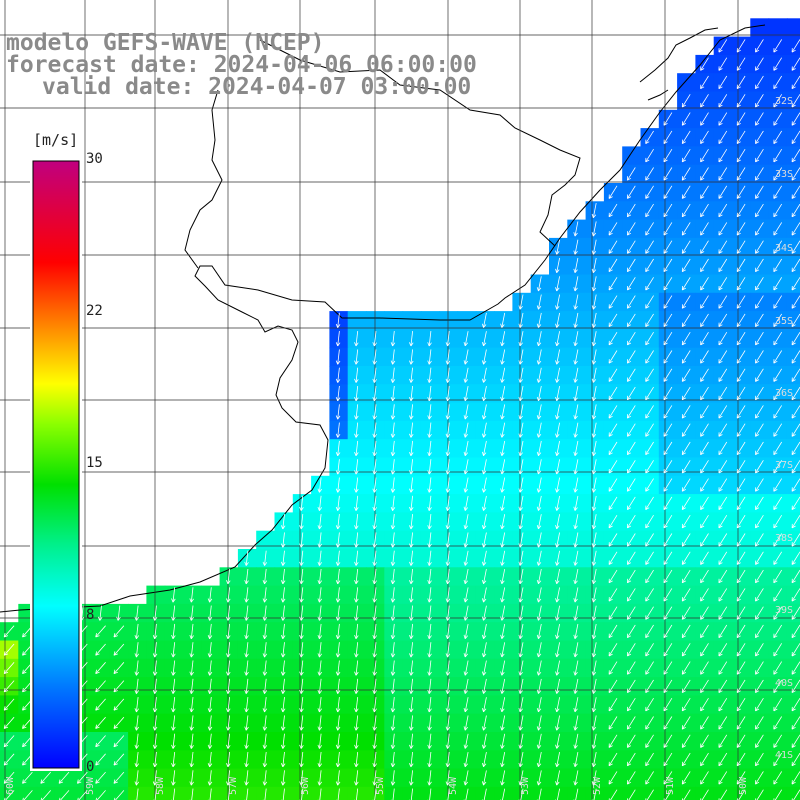  I want to click on lon-label: 51W, so click(670, 785).